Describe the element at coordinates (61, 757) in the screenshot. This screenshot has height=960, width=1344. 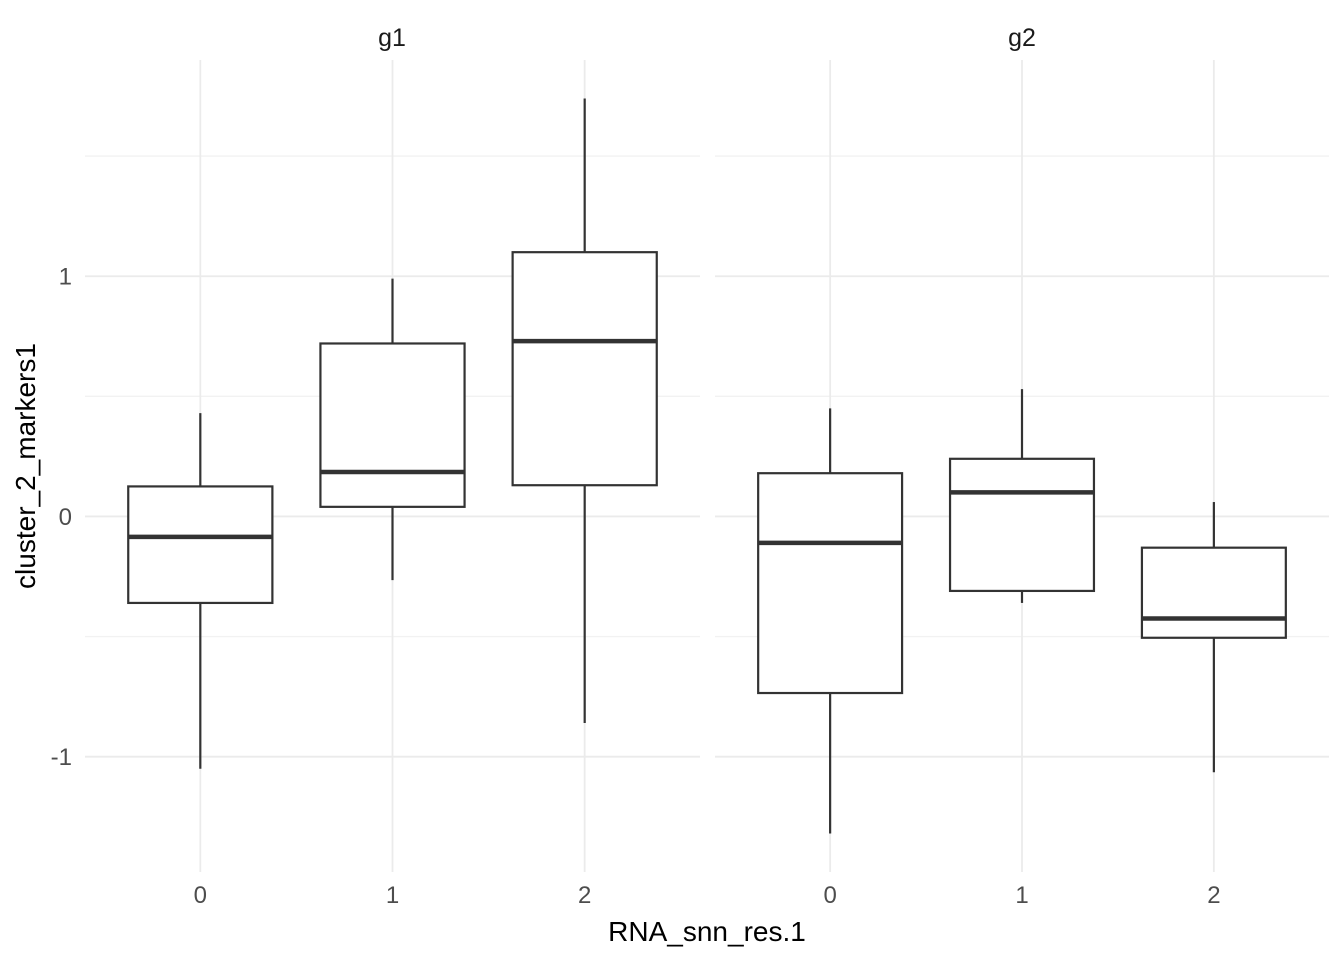
I see `y-tick-label: -1` at that location.